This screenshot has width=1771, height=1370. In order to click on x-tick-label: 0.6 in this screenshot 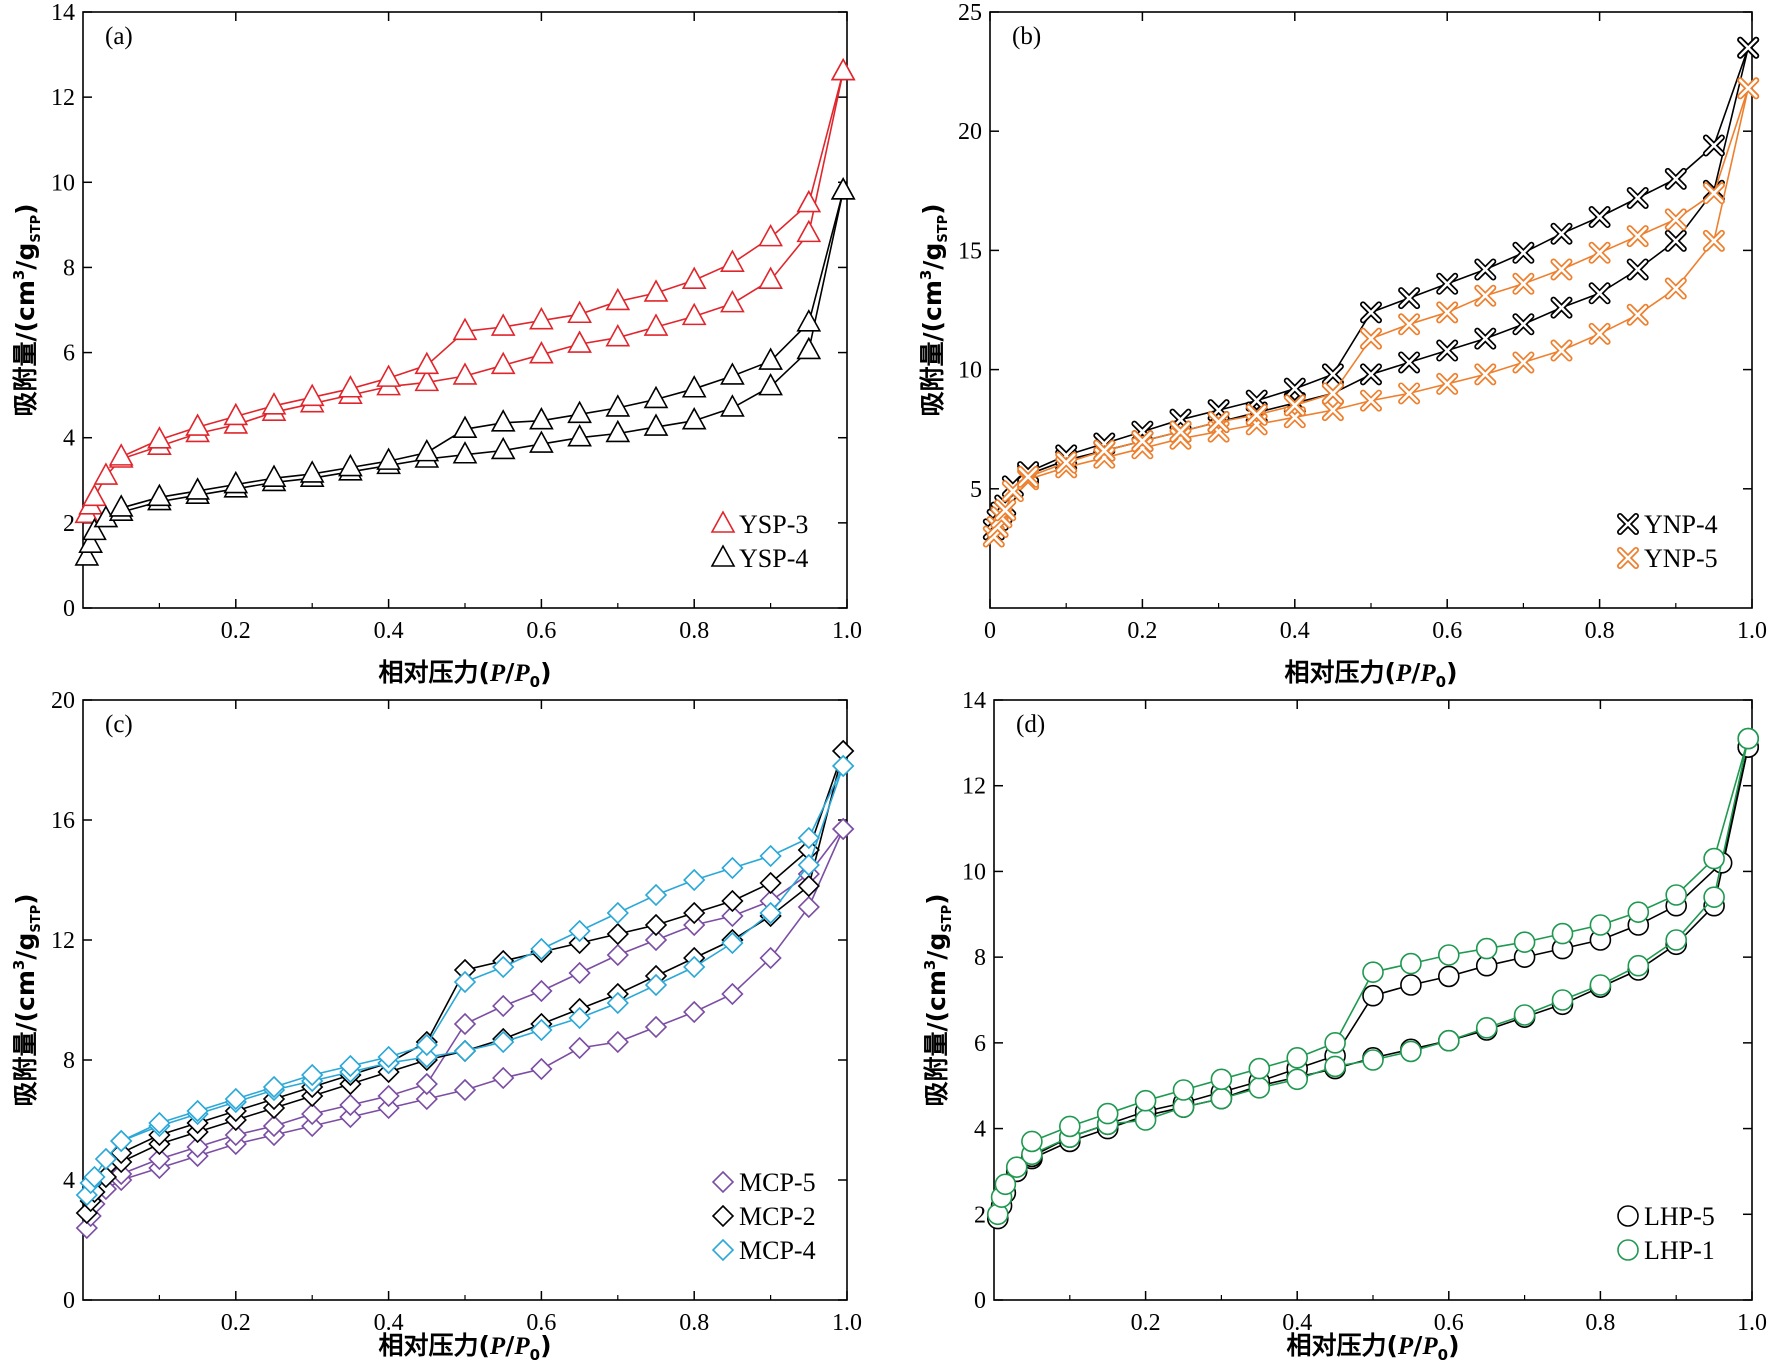, I will do `click(1449, 1323)`.